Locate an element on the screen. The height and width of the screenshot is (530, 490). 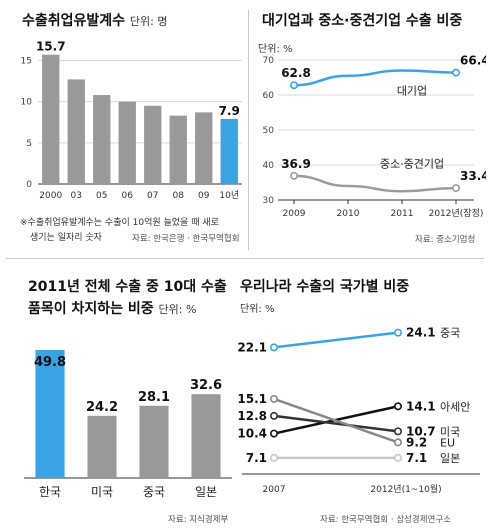
vertical-divider-top is located at coordinates (248, 130).